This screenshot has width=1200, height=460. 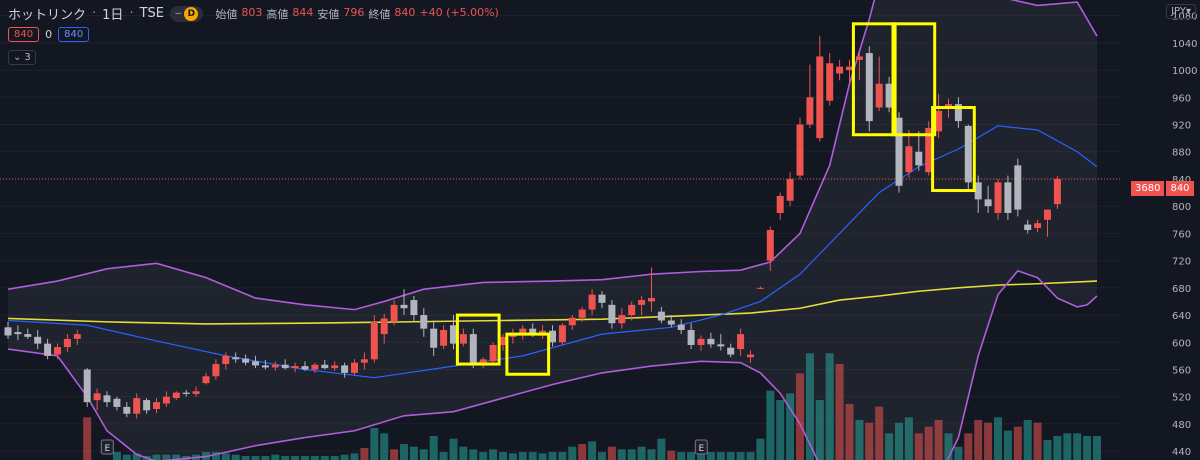 I want to click on currency-selector: JPY▾, so click(x=1181, y=11).